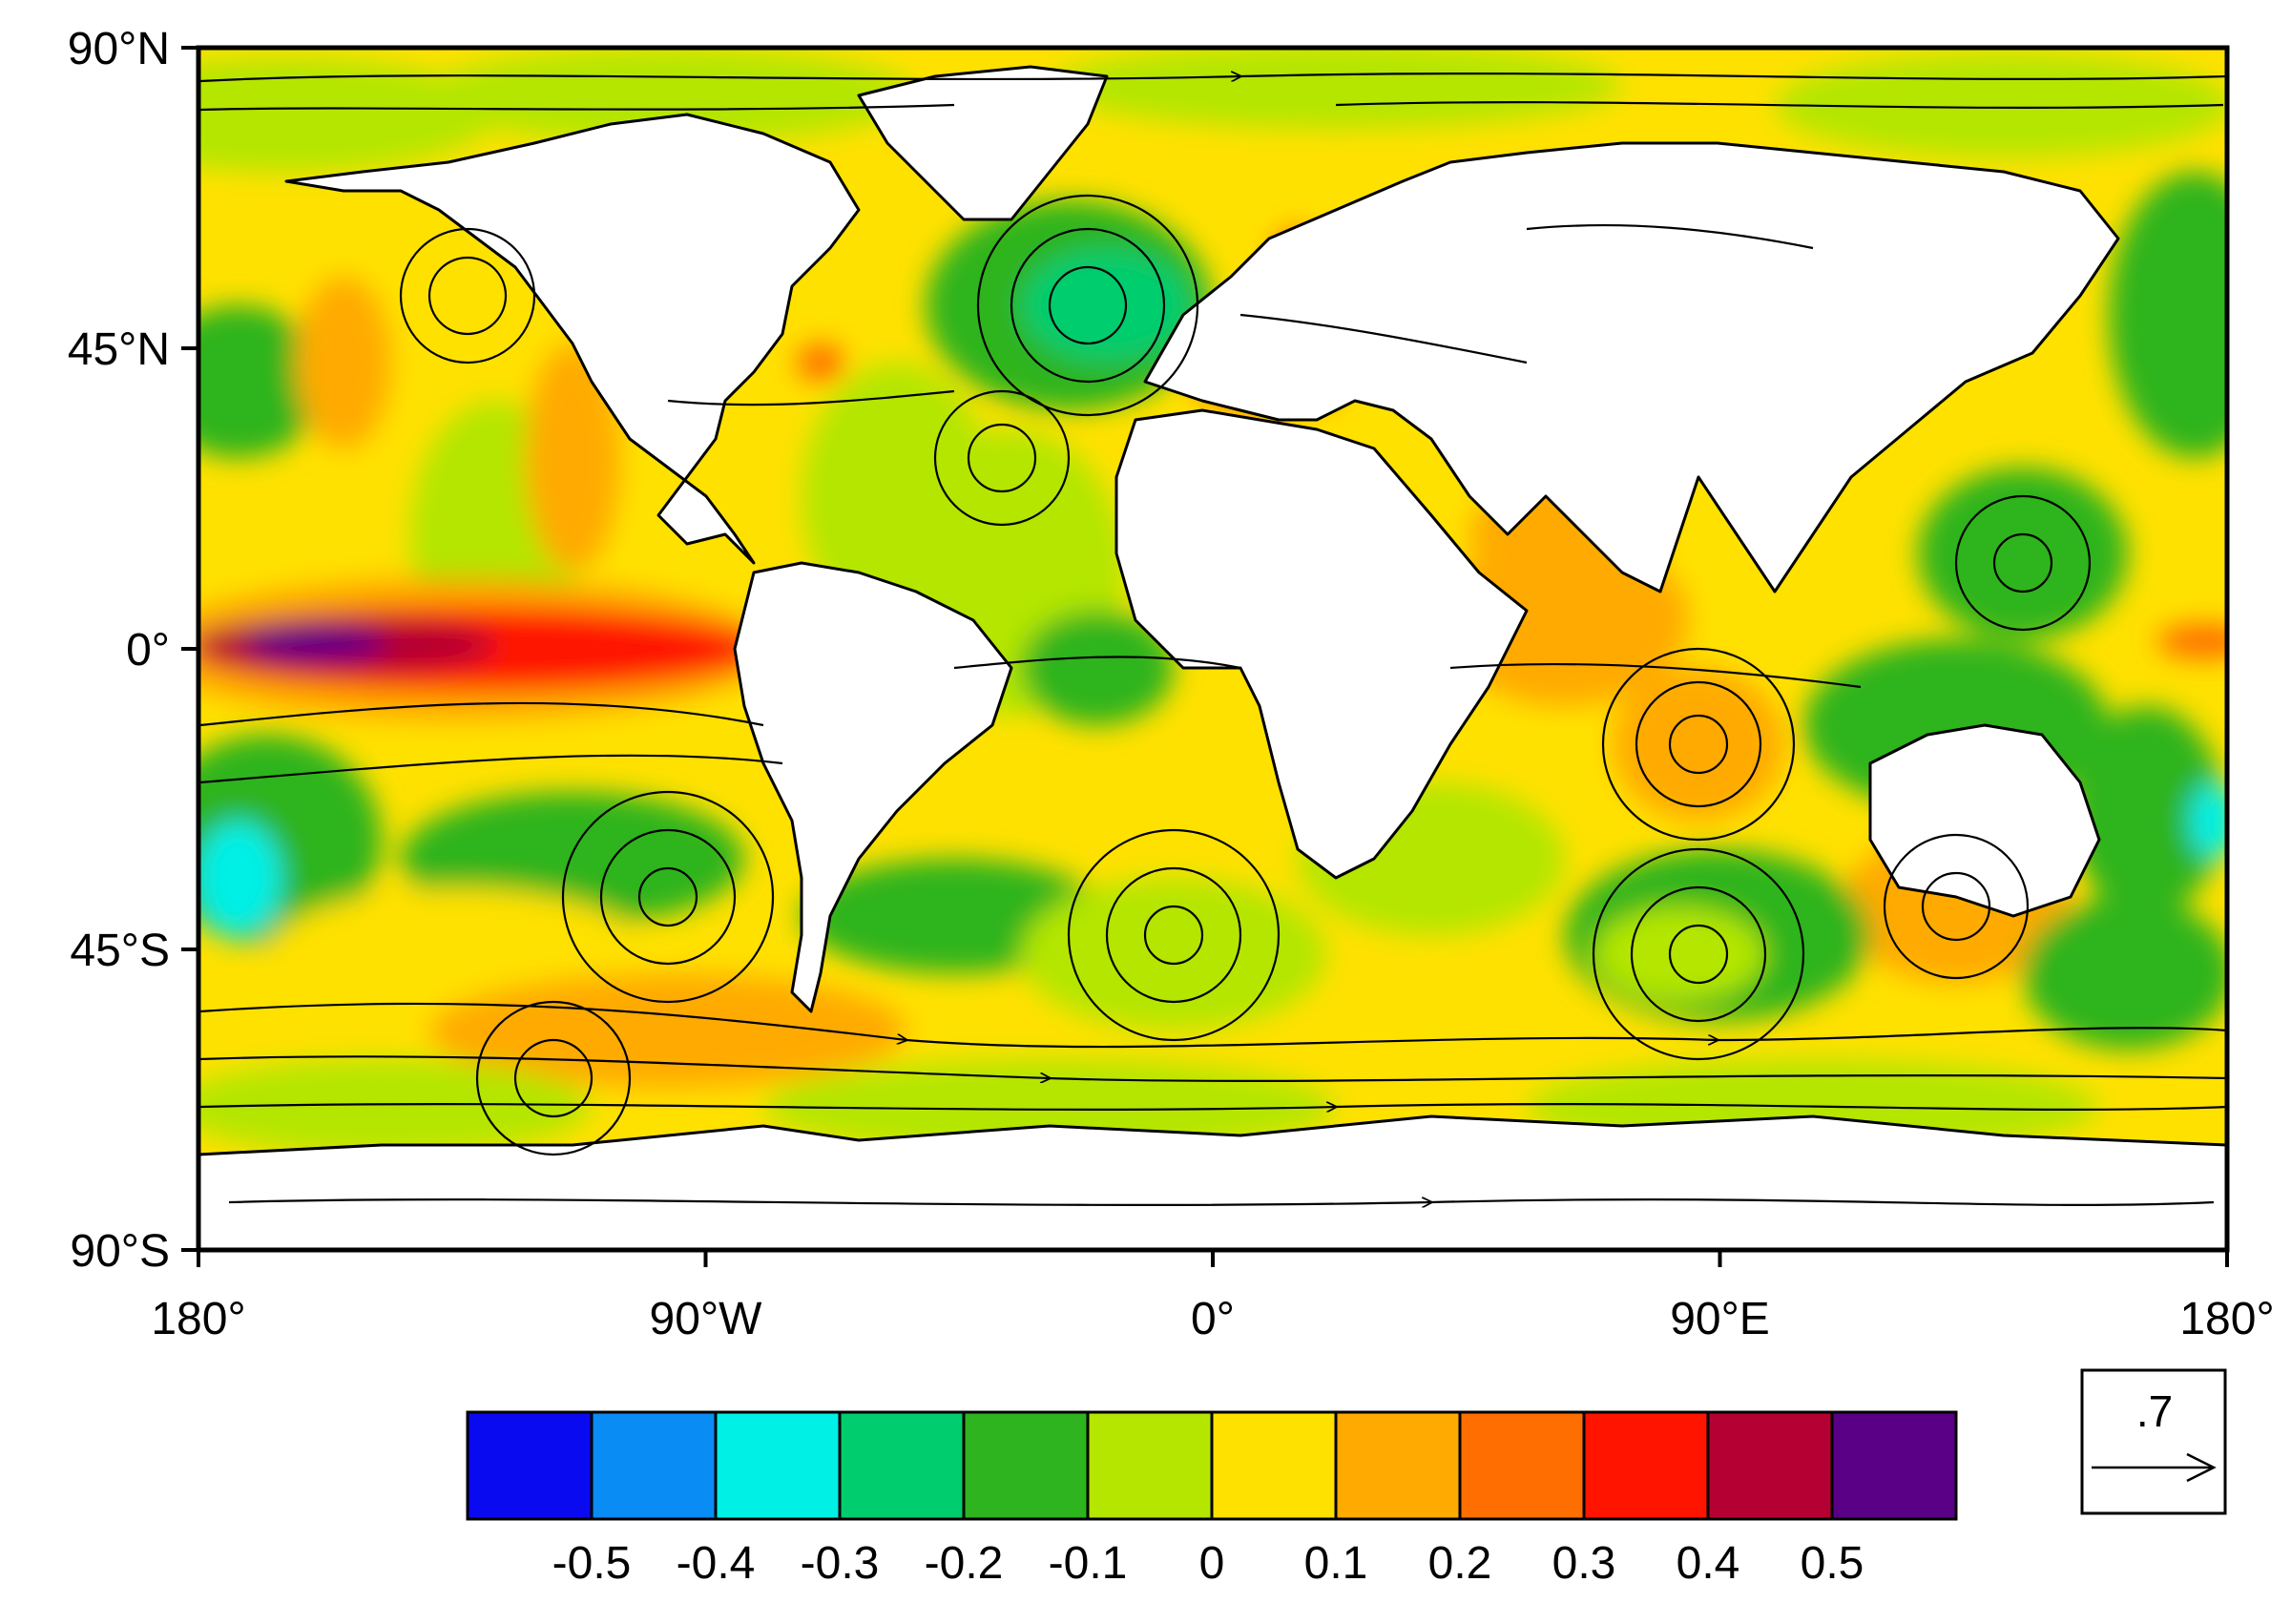 The height and width of the screenshot is (1624, 2291). Describe the element at coordinates (1460, 1563) in the screenshot. I see `colorbar-label: 0.2` at that location.